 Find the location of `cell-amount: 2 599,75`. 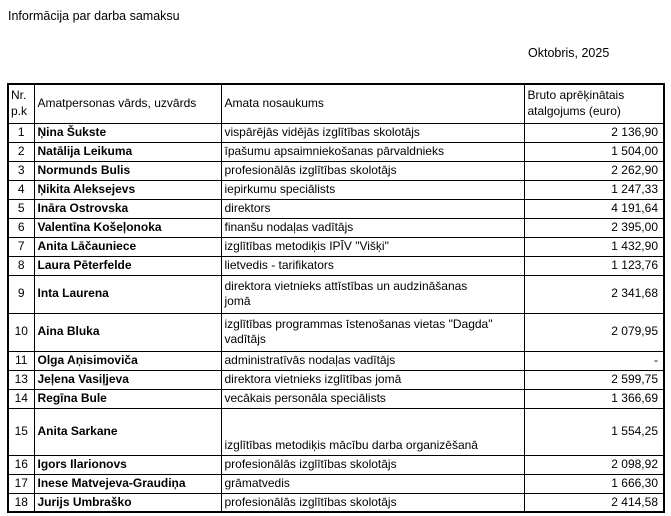

cell-amount: 2 599,75 is located at coordinates (594, 379).